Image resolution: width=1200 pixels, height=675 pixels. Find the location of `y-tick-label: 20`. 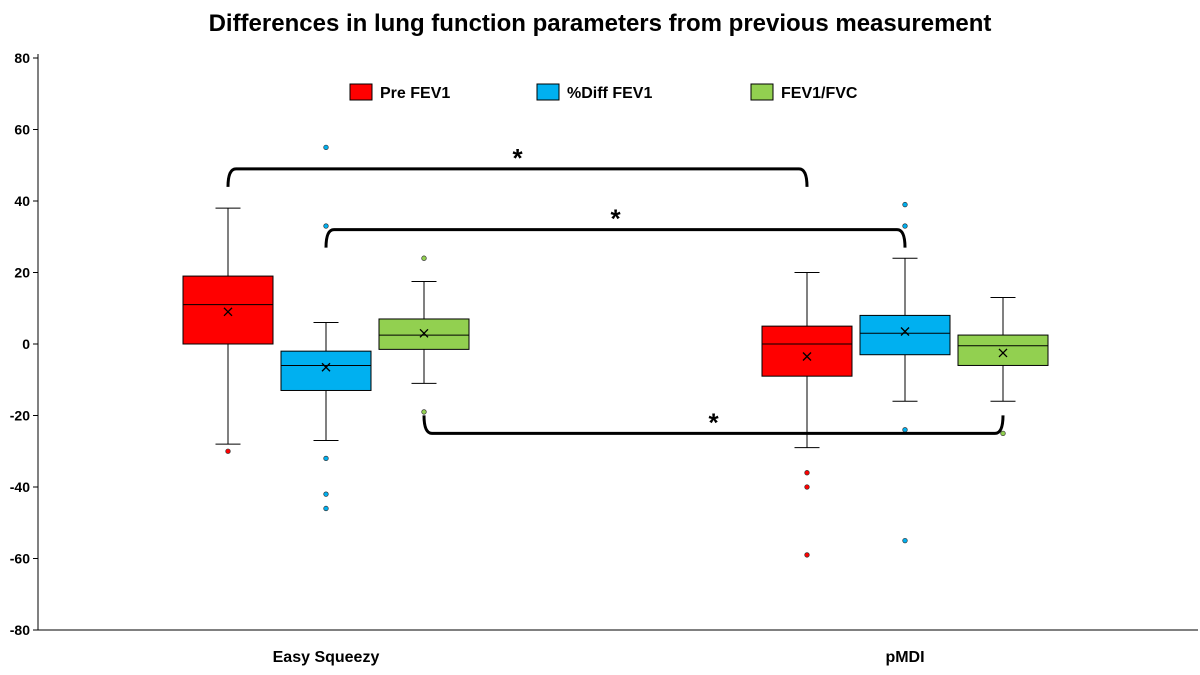

y-tick-label: 20 is located at coordinates (22, 273).